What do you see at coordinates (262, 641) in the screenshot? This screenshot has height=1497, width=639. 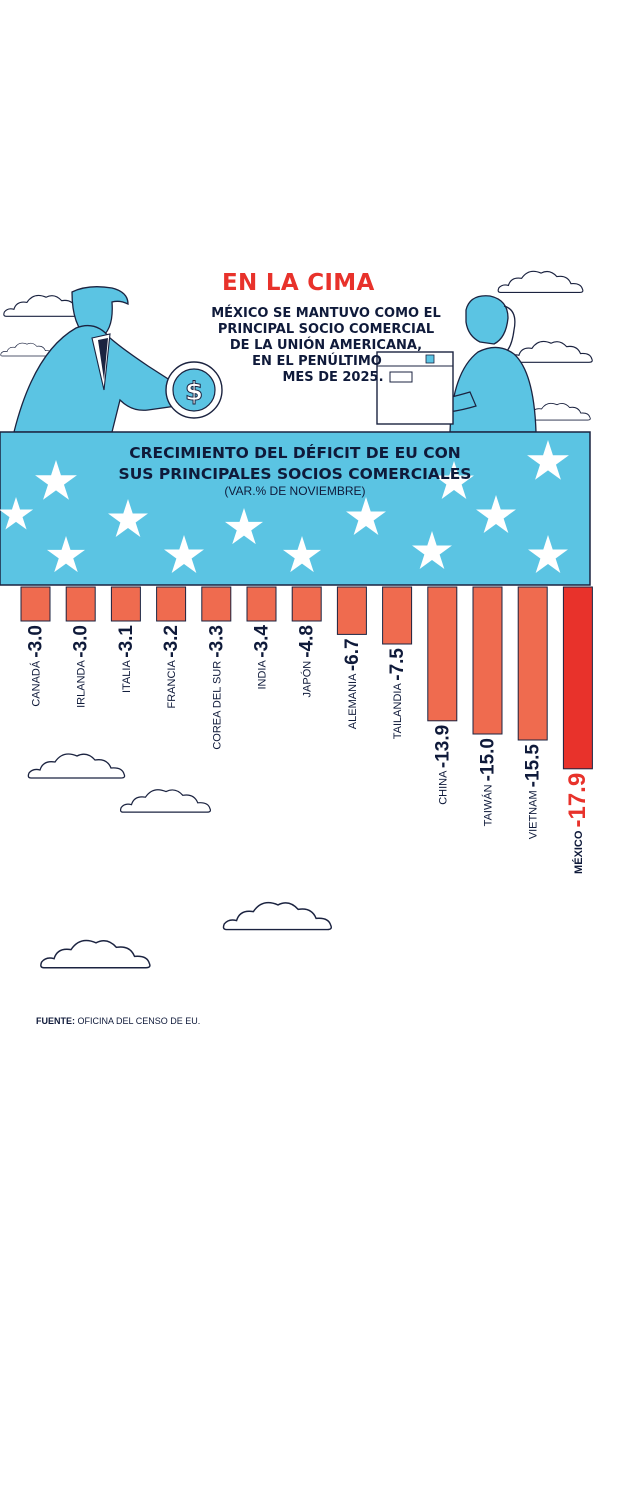 I see `value-label: -3.4` at bounding box center [262, 641].